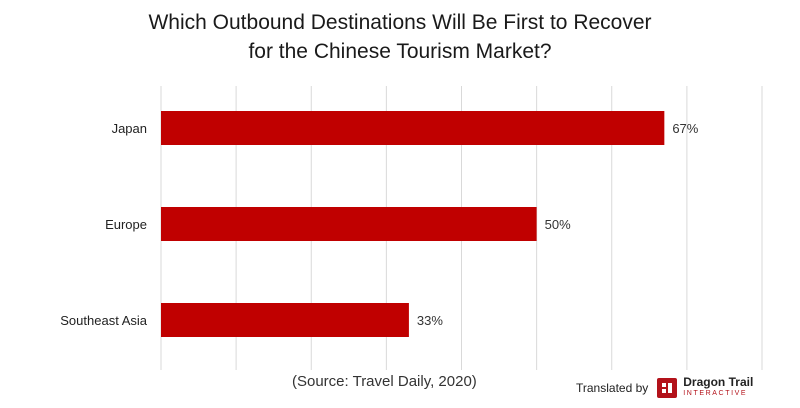 This screenshot has height=408, width=800. Describe the element at coordinates (103, 224) in the screenshot. I see `category-labels: Japan Europe Southeast Asia` at that location.